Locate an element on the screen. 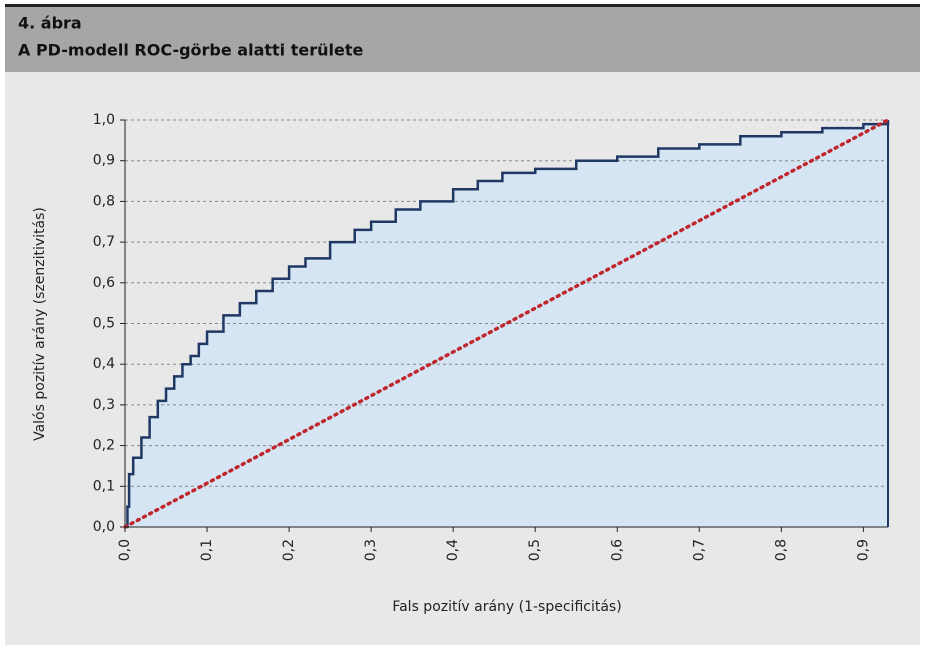 The image size is (925, 655). y-tick-label: 0,3 is located at coordinates (104, 405).